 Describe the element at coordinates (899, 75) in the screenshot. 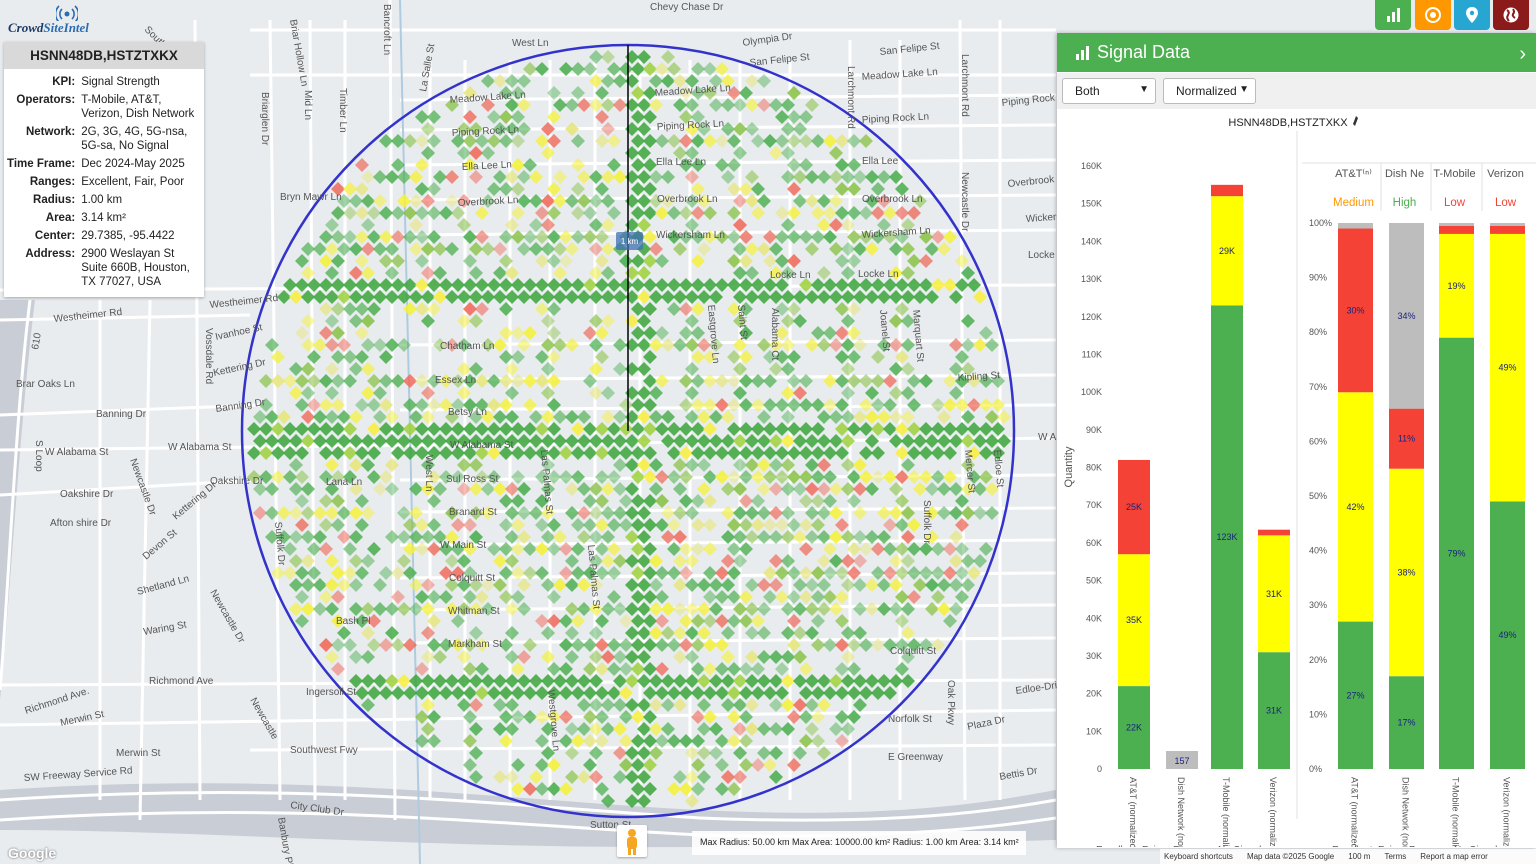

I see `street-label: Meadow Lake Ln` at that location.